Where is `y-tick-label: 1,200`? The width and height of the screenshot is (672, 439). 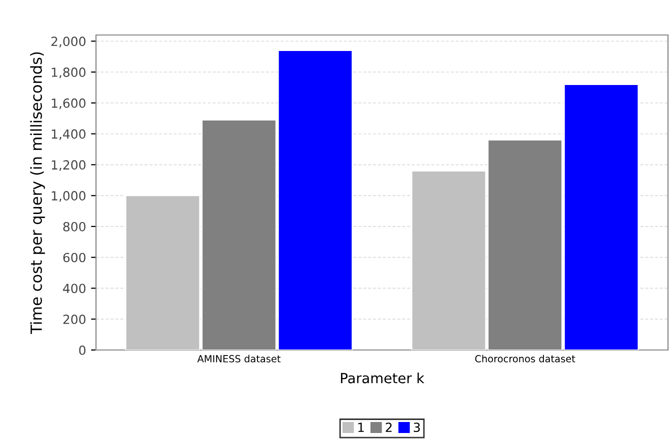
y-tick-label: 1,200 is located at coordinates (69, 165).